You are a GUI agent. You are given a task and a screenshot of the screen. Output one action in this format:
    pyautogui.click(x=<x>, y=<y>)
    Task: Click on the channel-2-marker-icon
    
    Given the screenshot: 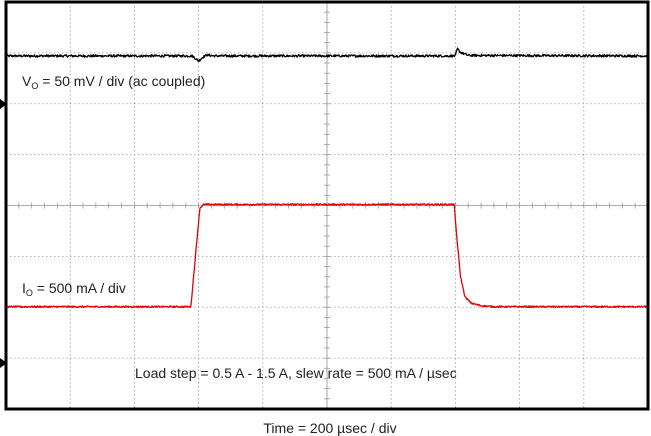 What is the action you would take?
    pyautogui.click(x=3, y=363)
    